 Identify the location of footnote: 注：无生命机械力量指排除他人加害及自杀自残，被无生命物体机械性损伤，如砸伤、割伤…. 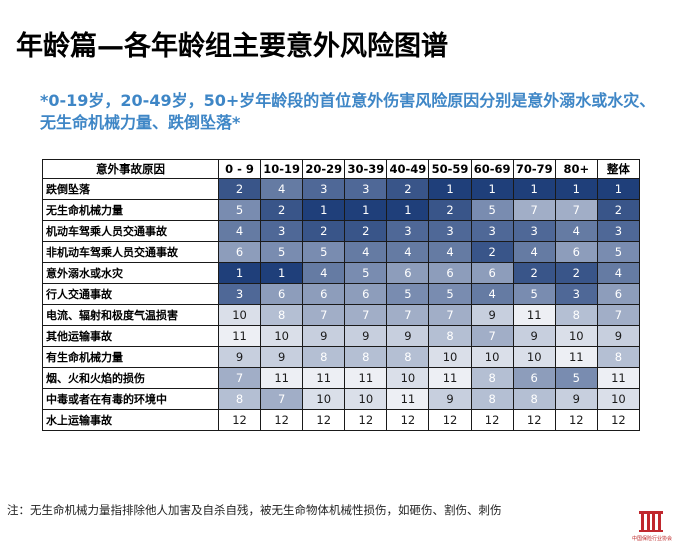
(254, 510).